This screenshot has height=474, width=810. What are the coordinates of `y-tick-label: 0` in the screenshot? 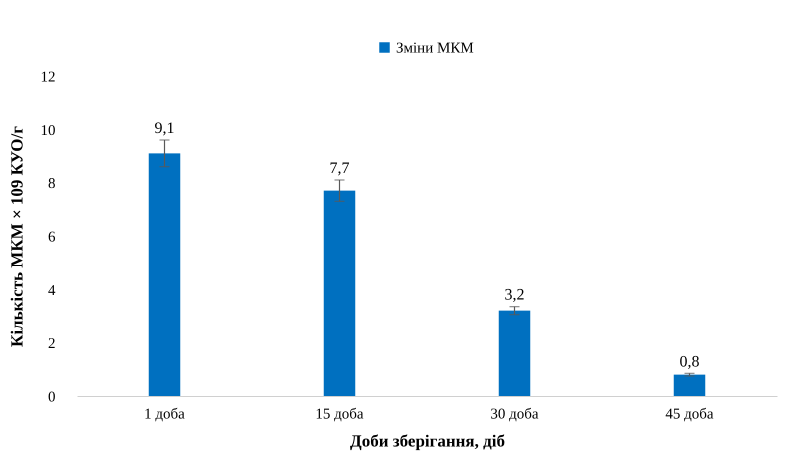 It's located at (52, 398).